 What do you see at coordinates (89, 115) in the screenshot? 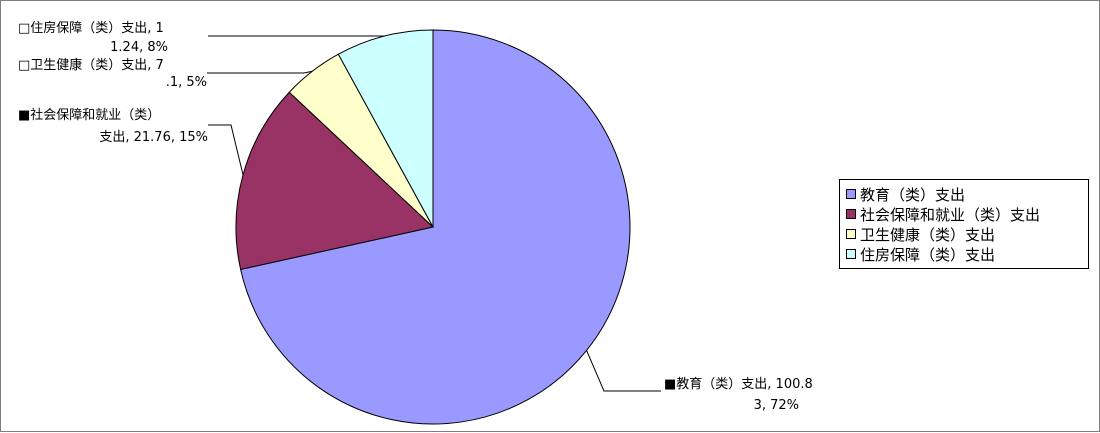
I see `data-label: ■社会保障和就业（类）` at bounding box center [89, 115].